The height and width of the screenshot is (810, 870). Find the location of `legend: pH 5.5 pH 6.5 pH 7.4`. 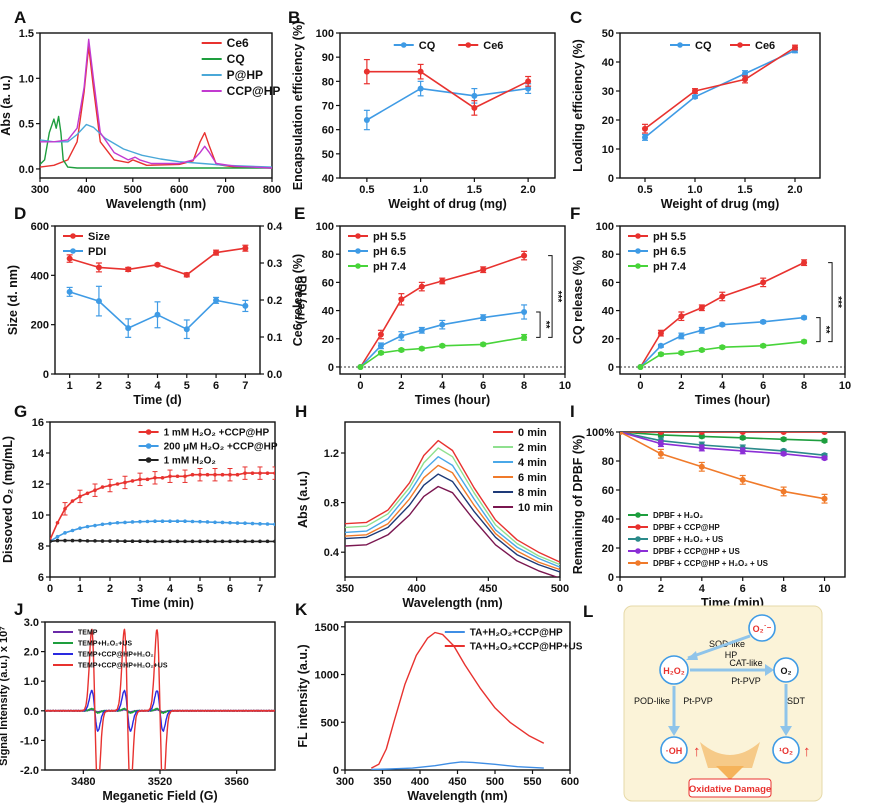

legend: pH 5.5 pH 6.5 pH 7.4 is located at coordinates (657, 252).